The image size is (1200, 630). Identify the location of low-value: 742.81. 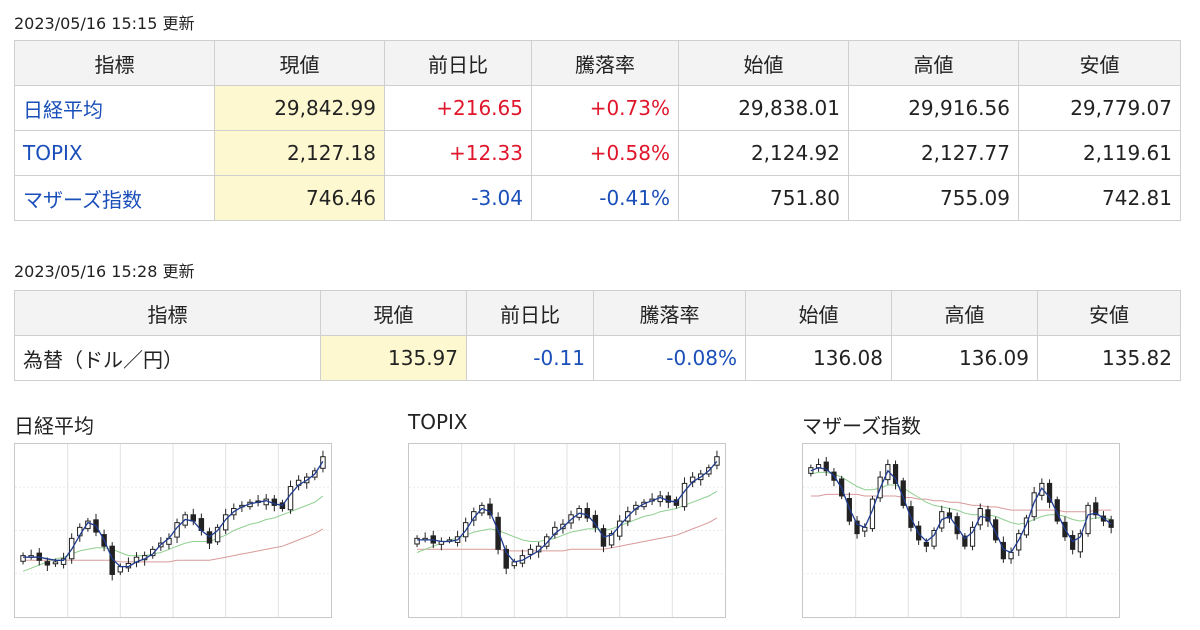
(1099, 198).